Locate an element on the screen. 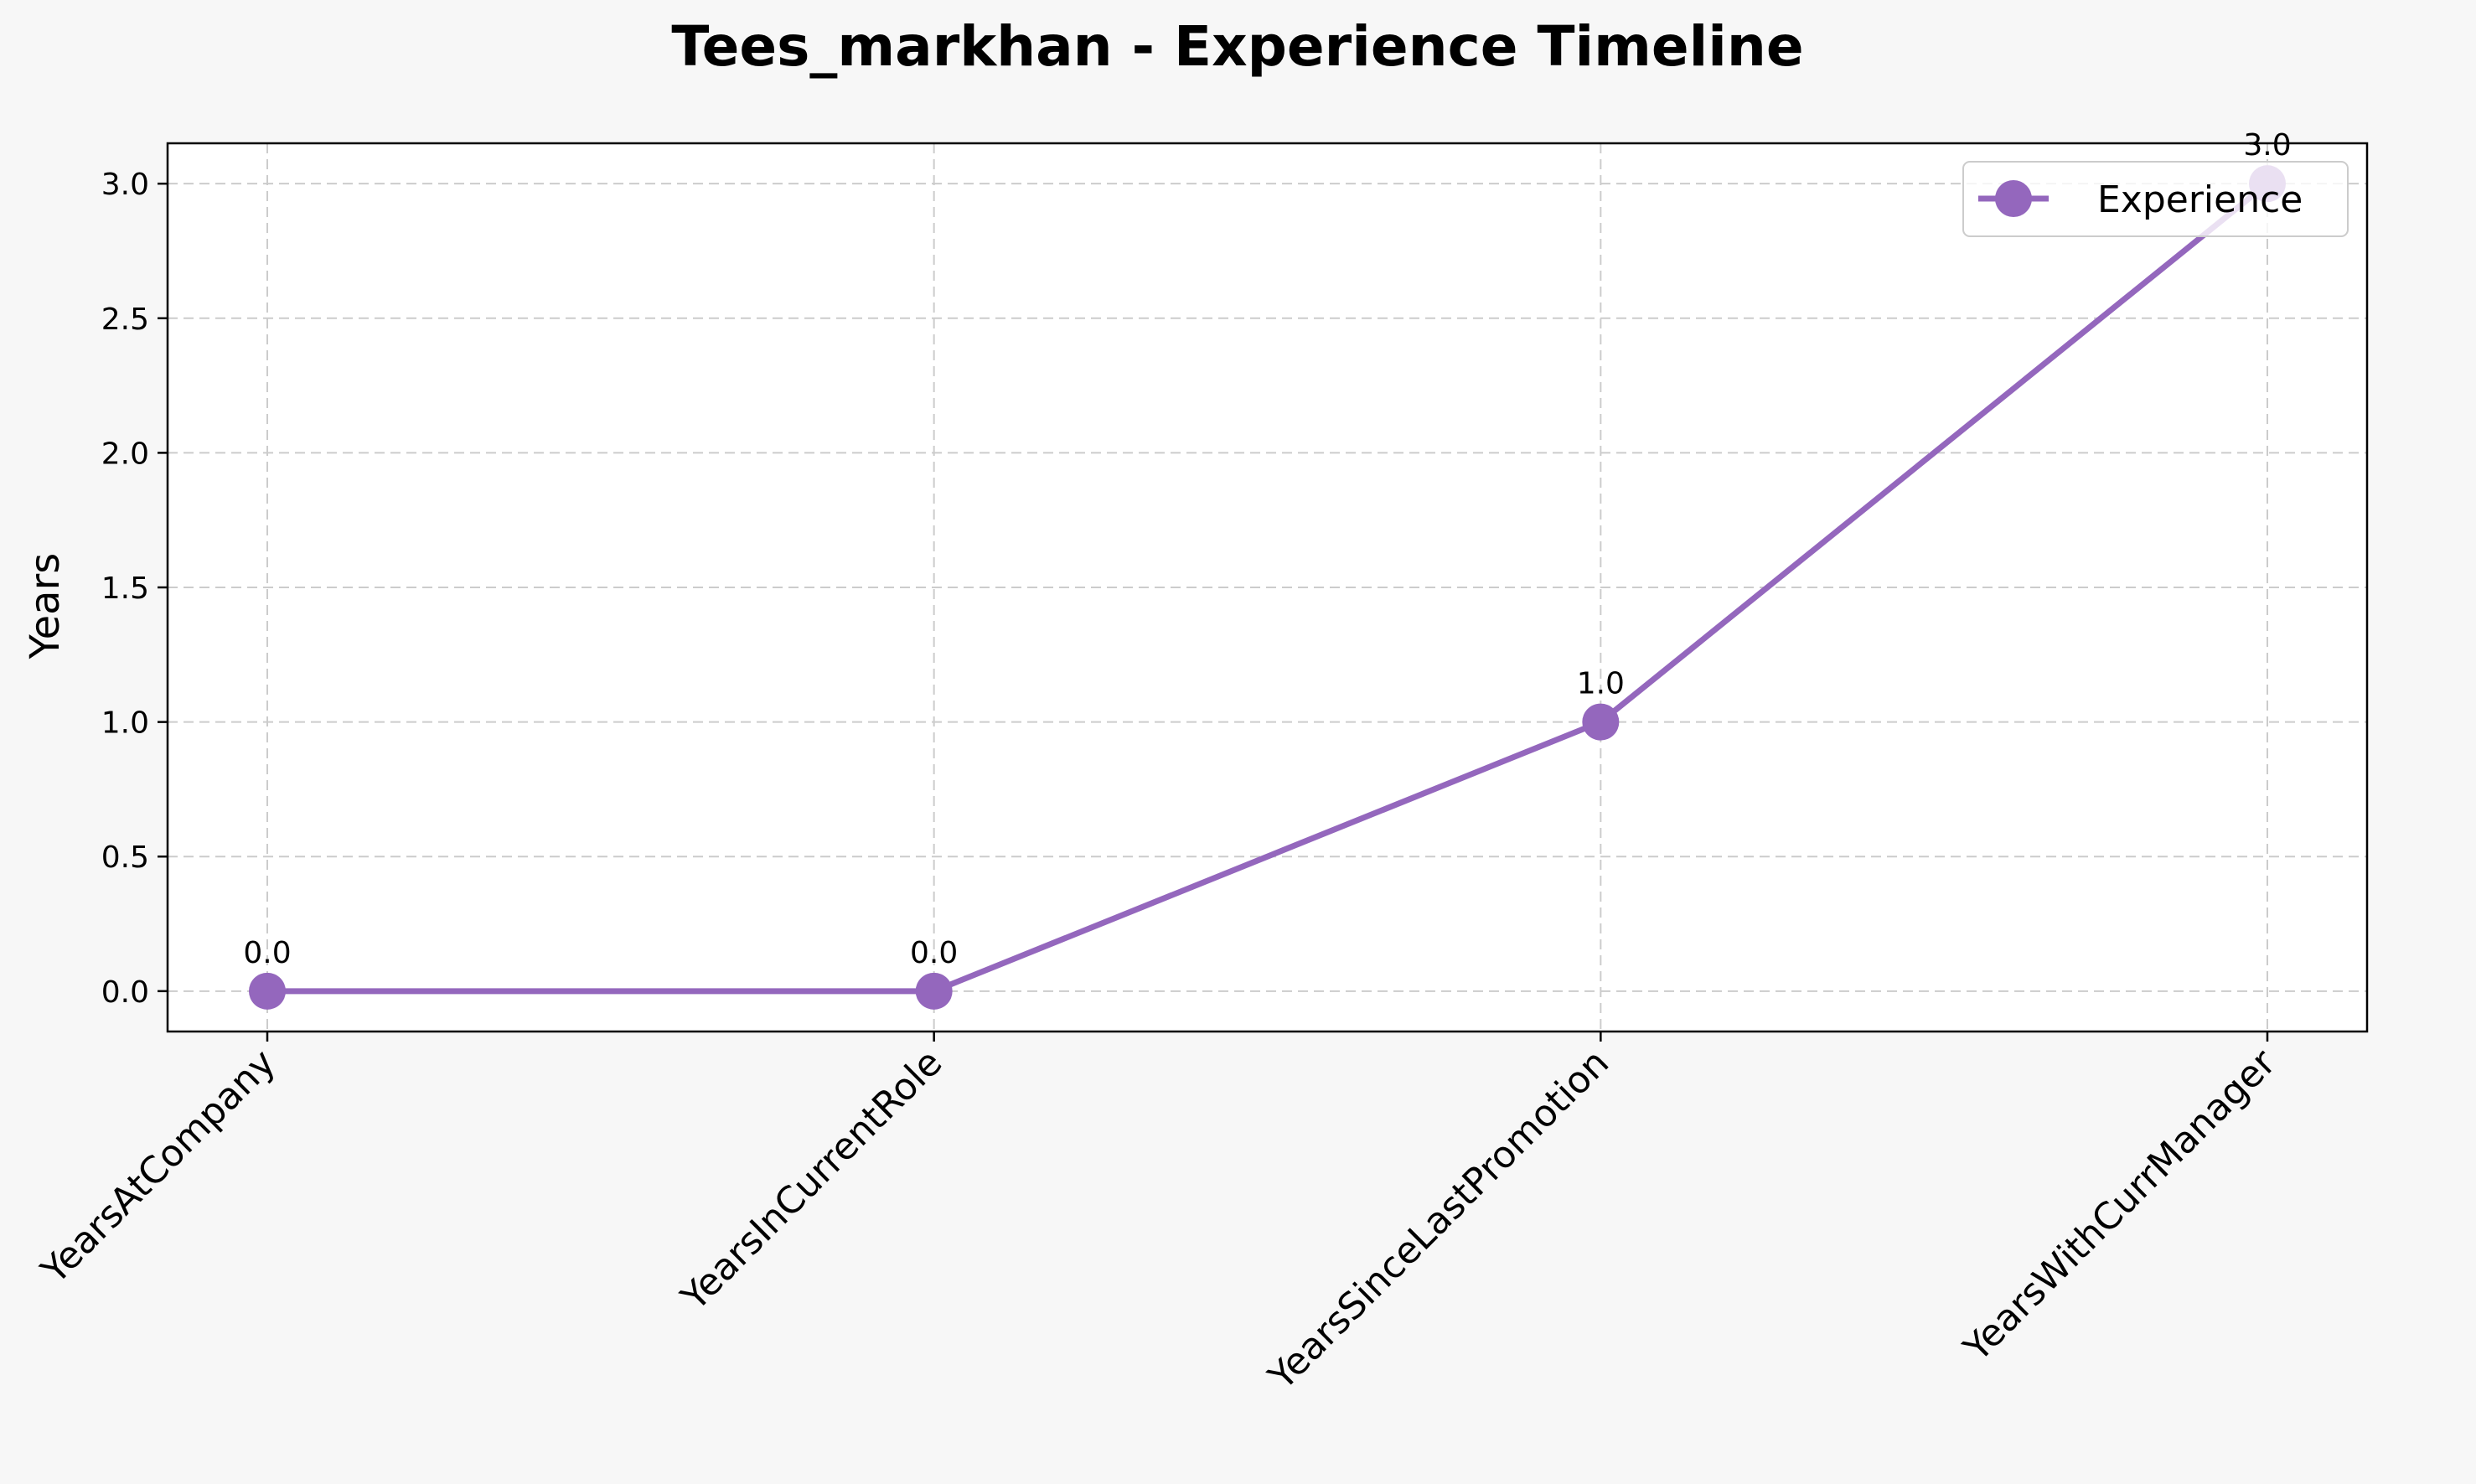  y-tick-label: 2.0 is located at coordinates (125, 454).